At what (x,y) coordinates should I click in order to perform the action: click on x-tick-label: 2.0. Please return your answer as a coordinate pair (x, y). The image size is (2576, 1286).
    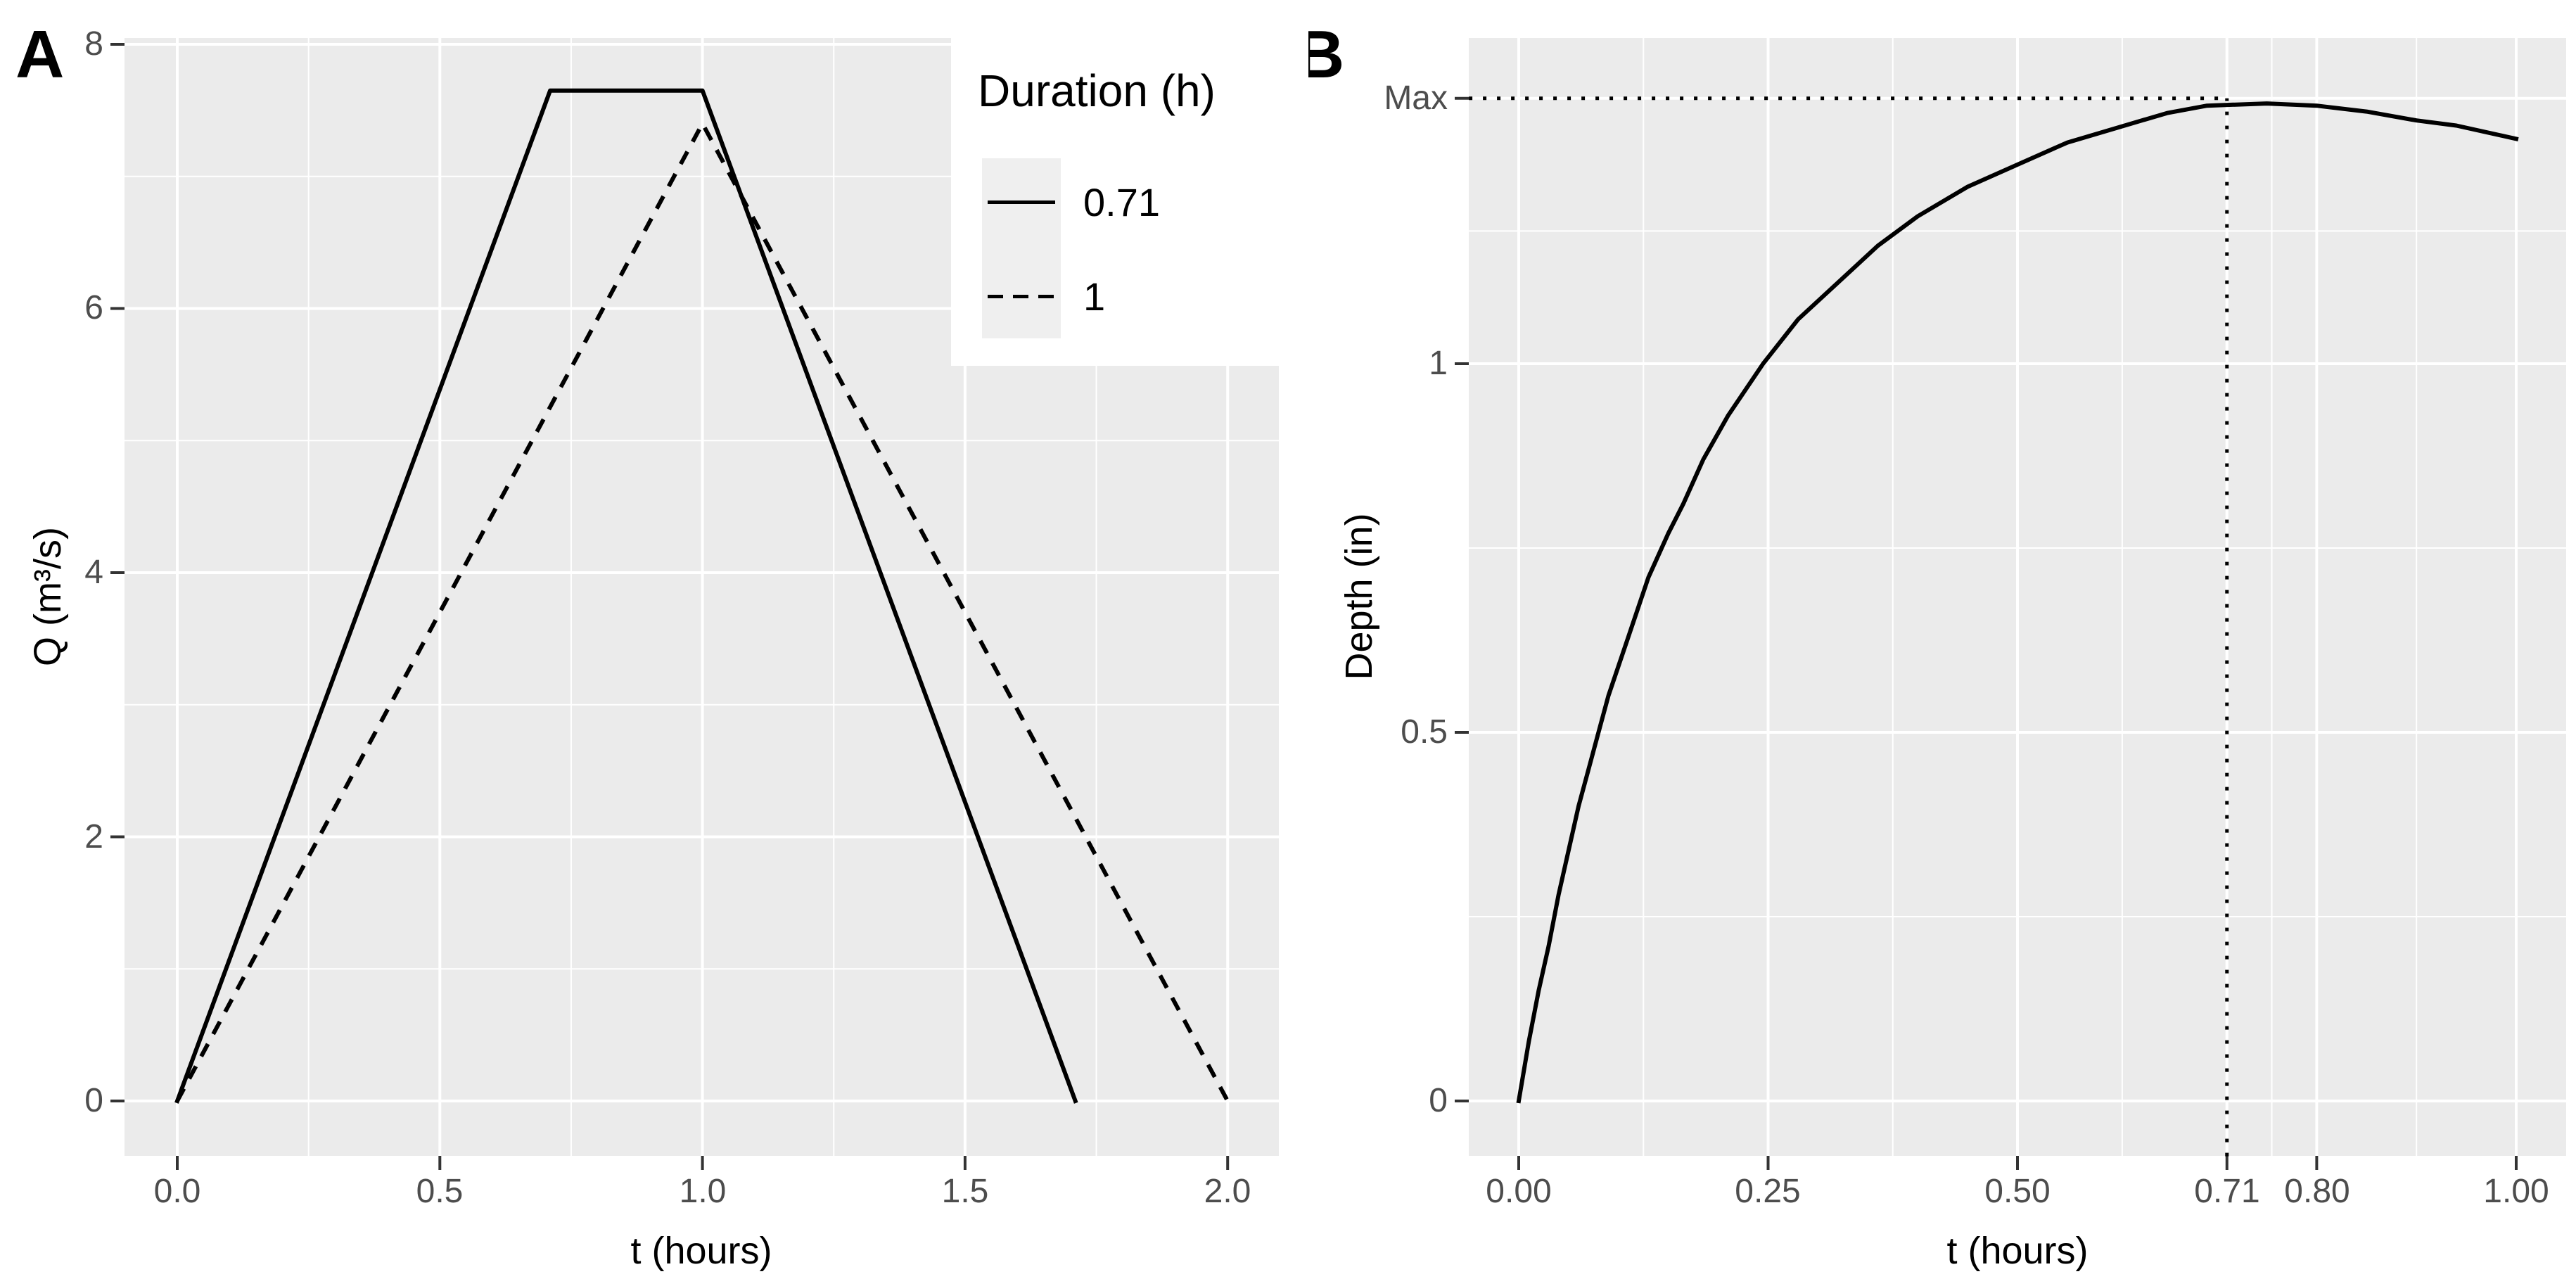
    Looking at the image, I should click on (1227, 1191).